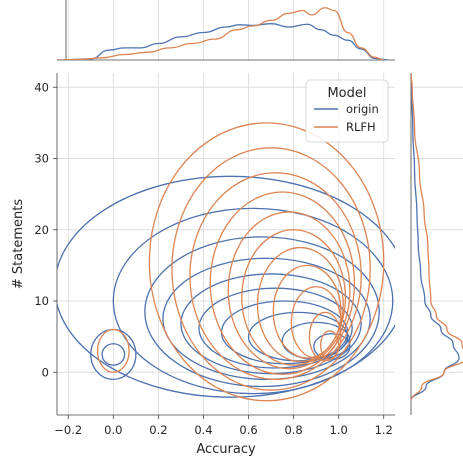  Describe the element at coordinates (339, 430) in the screenshot. I see `x-tick-label: 1.0` at that location.